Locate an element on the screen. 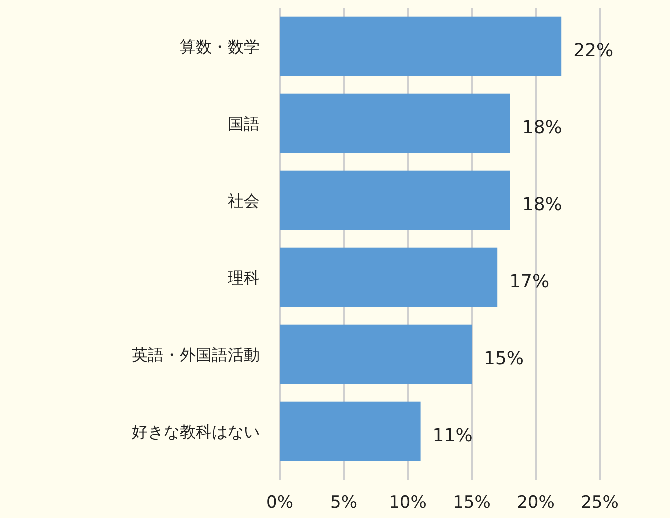  y-tick-label: 算数・数学 is located at coordinates (220, 47).